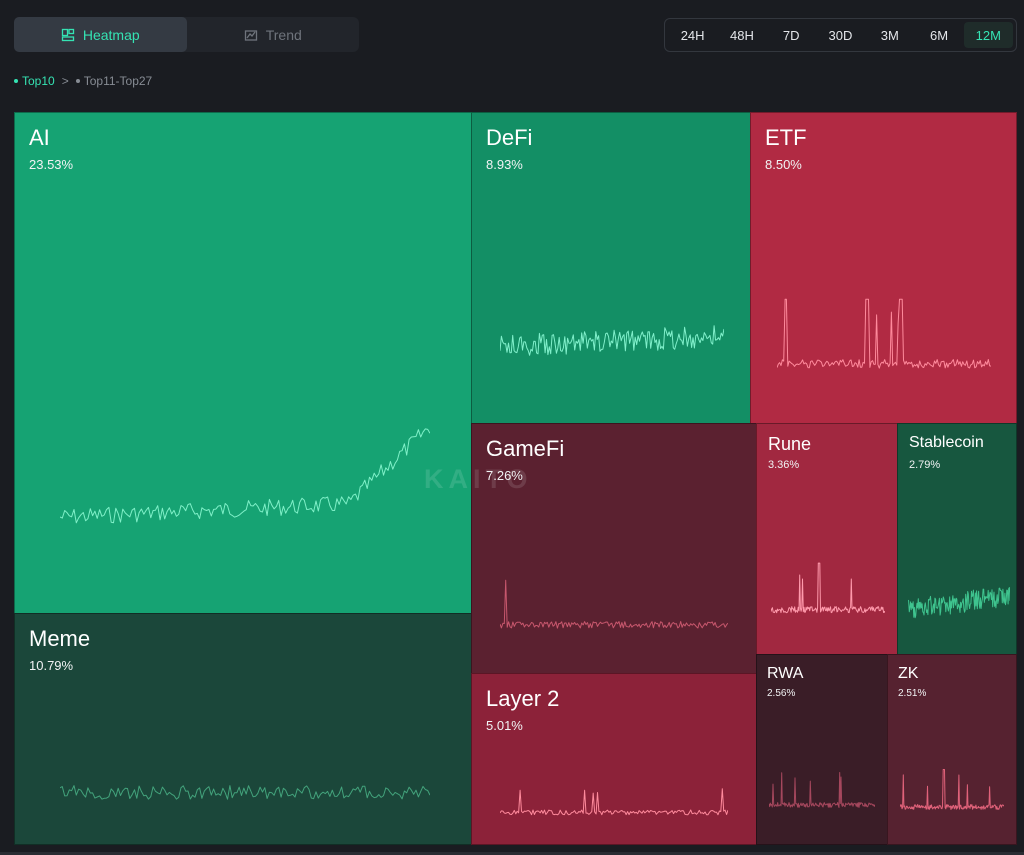 This screenshot has height=855, width=1024. Describe the element at coordinates (946, 442) in the screenshot. I see `tile-stablecoin-name: Stablecoin` at that location.